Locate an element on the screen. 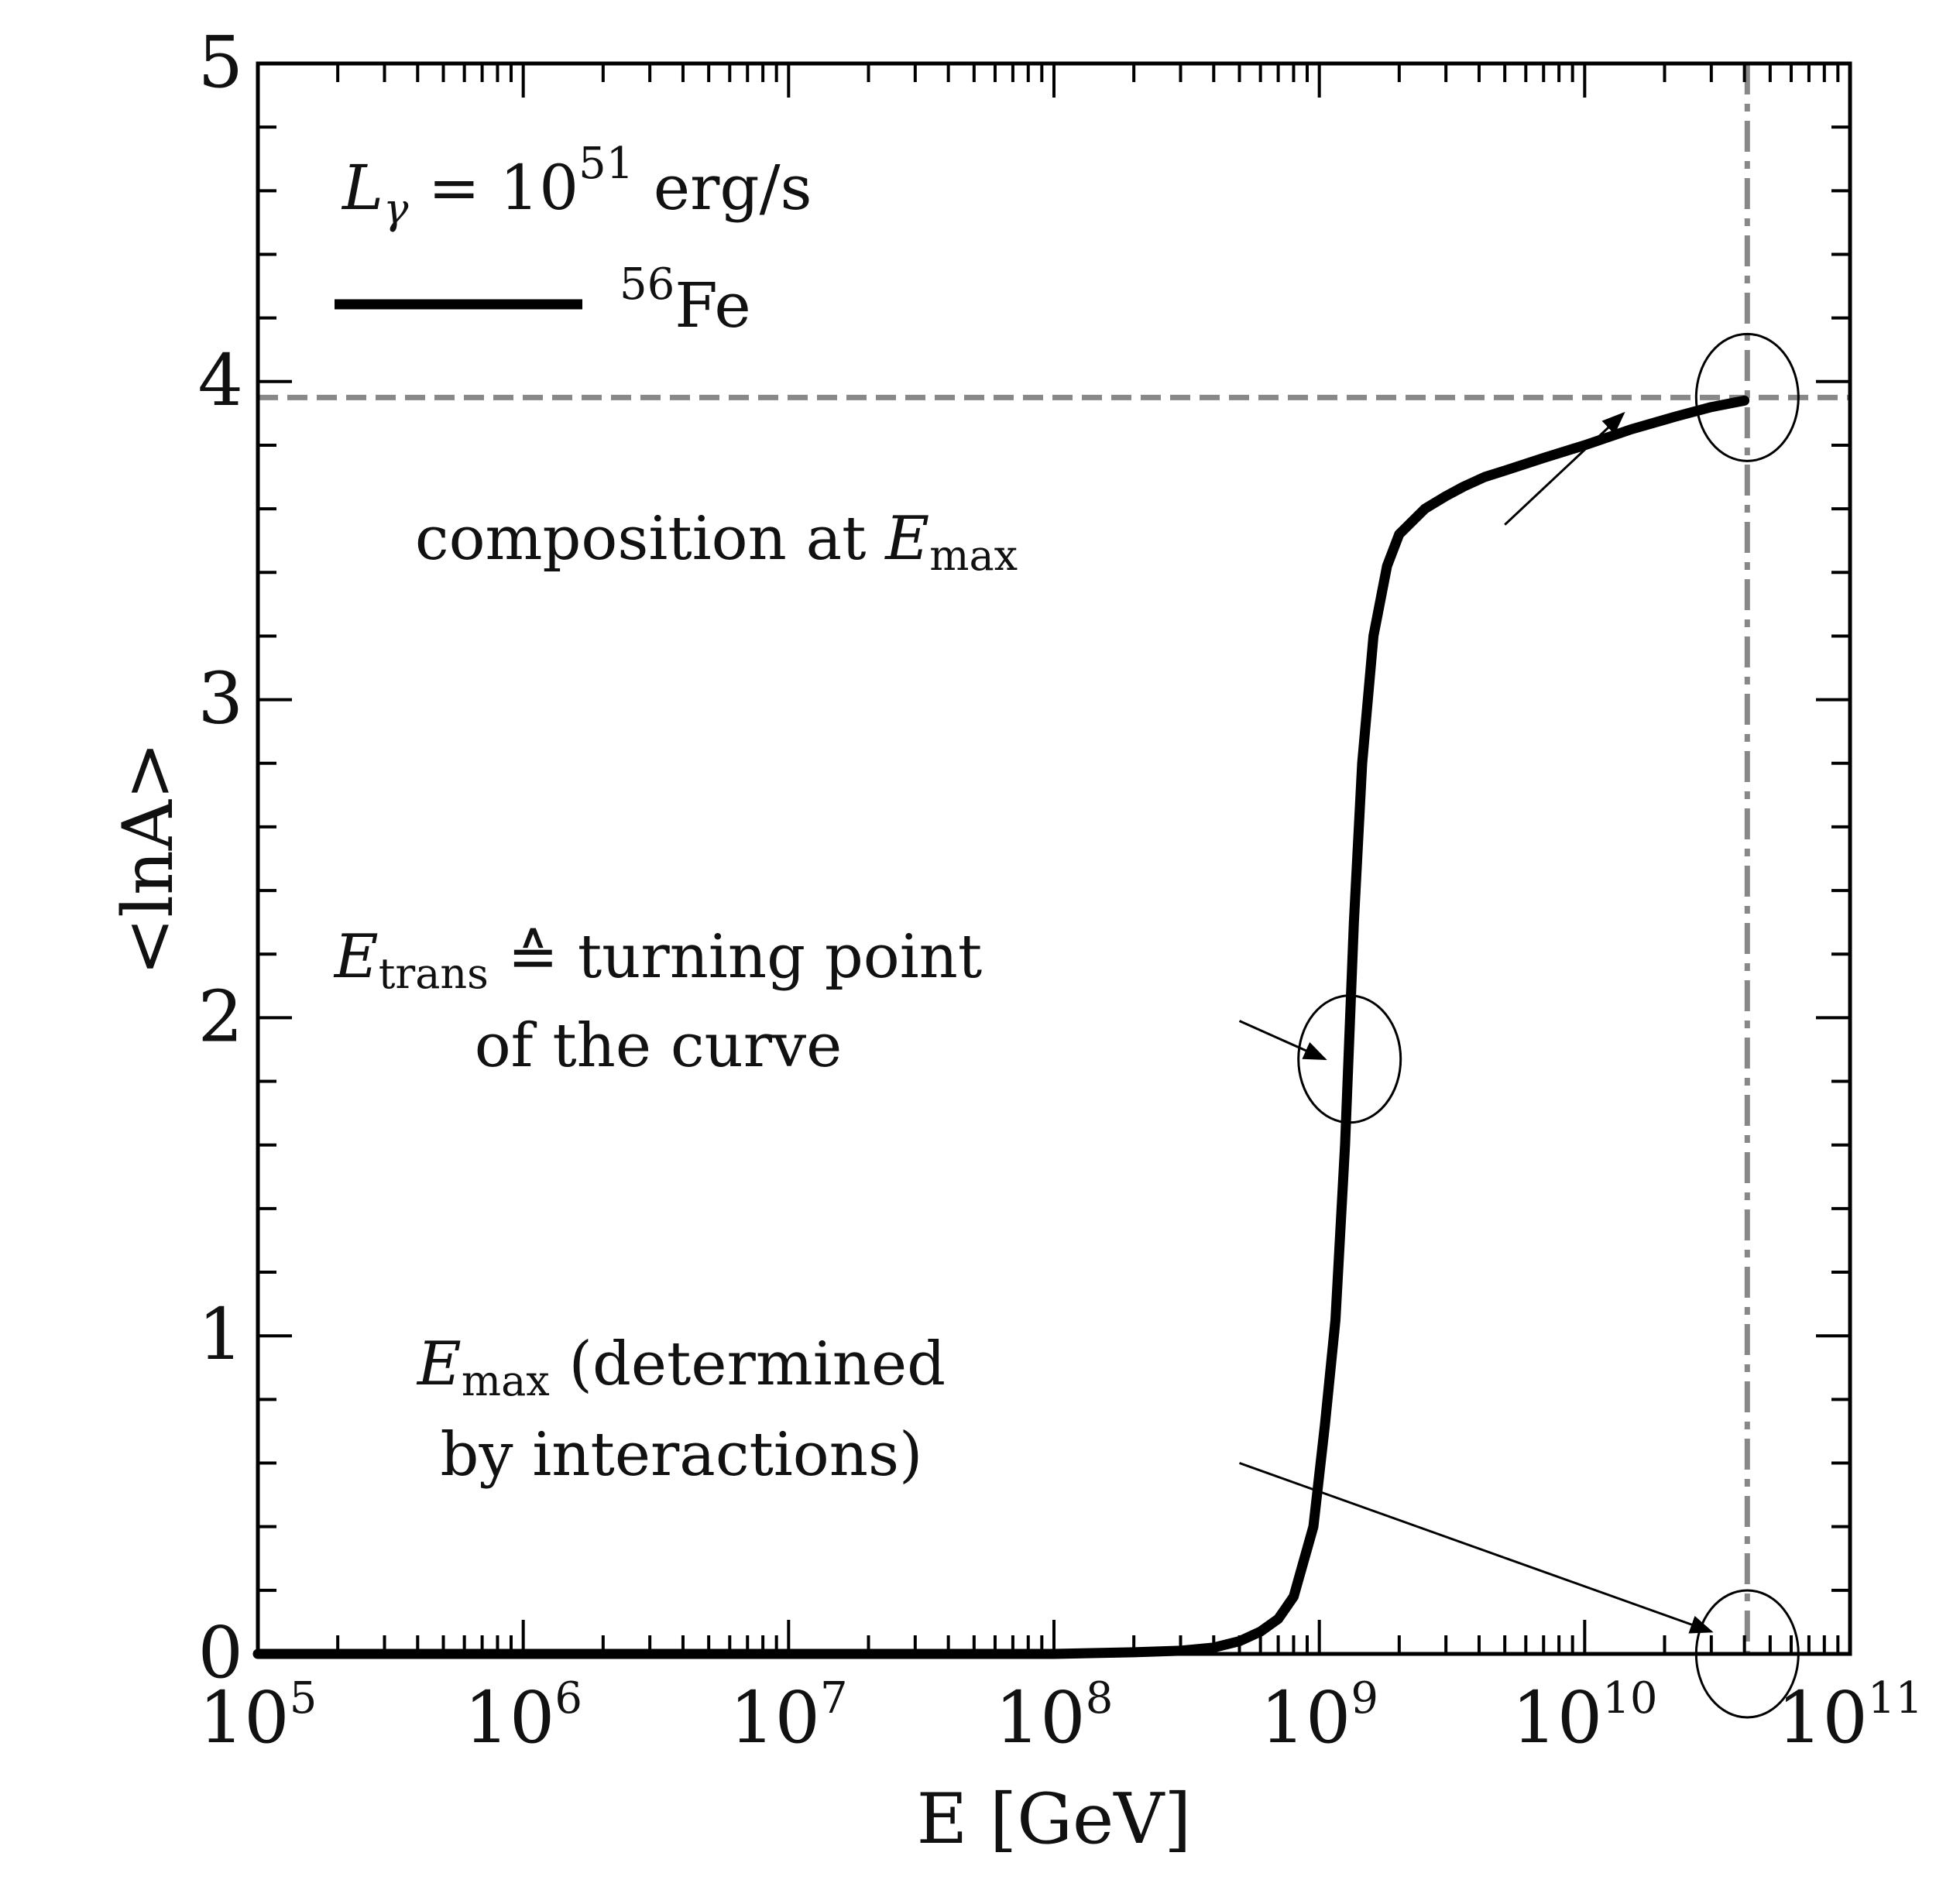 This screenshot has width=1936, height=1904. y-tick-label: 2 is located at coordinates (220, 1017).